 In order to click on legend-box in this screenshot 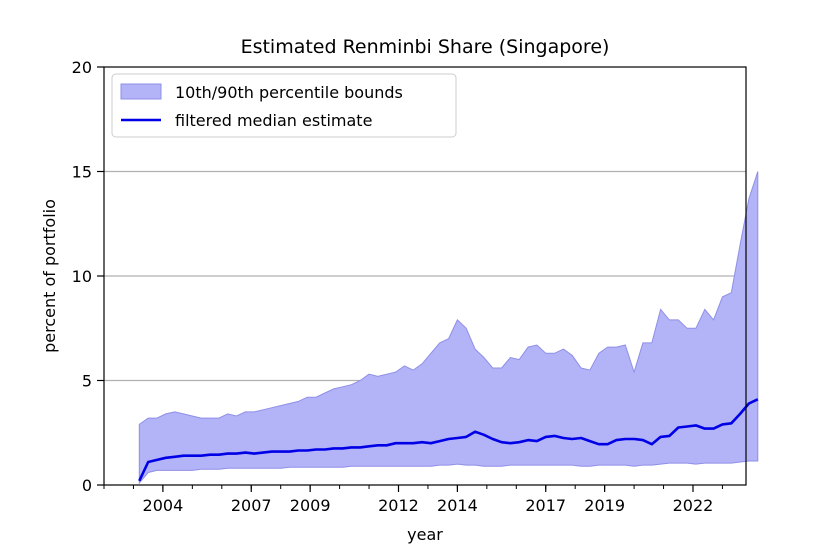, I will do `click(284, 105)`.